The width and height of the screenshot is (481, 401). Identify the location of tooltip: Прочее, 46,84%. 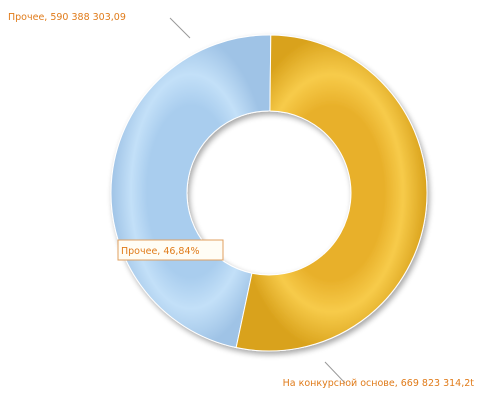
(170, 250).